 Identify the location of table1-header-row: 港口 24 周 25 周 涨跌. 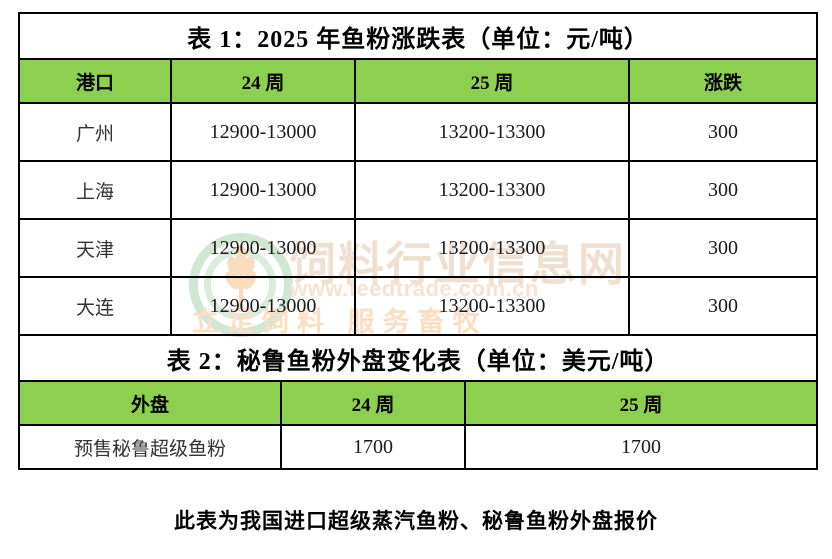
(418, 81).